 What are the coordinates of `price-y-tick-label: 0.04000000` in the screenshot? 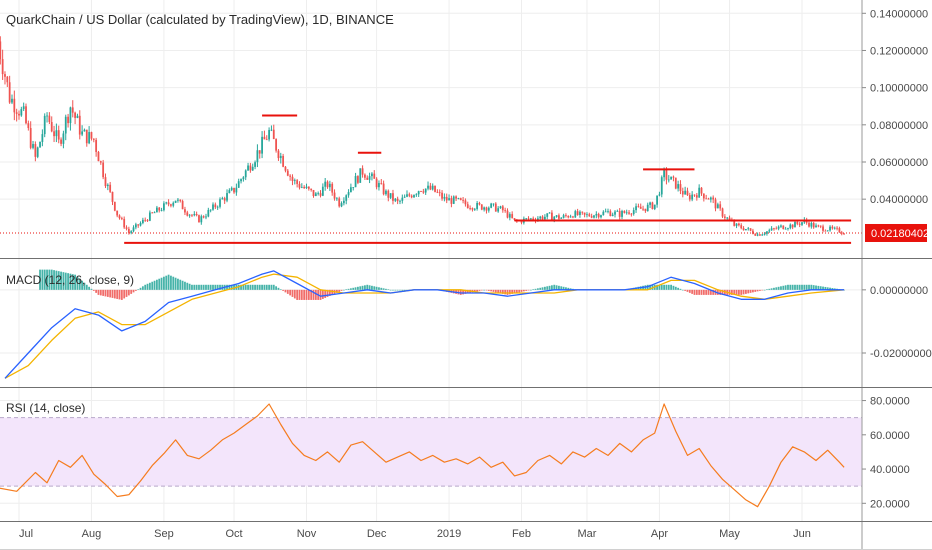 It's located at (899, 200).